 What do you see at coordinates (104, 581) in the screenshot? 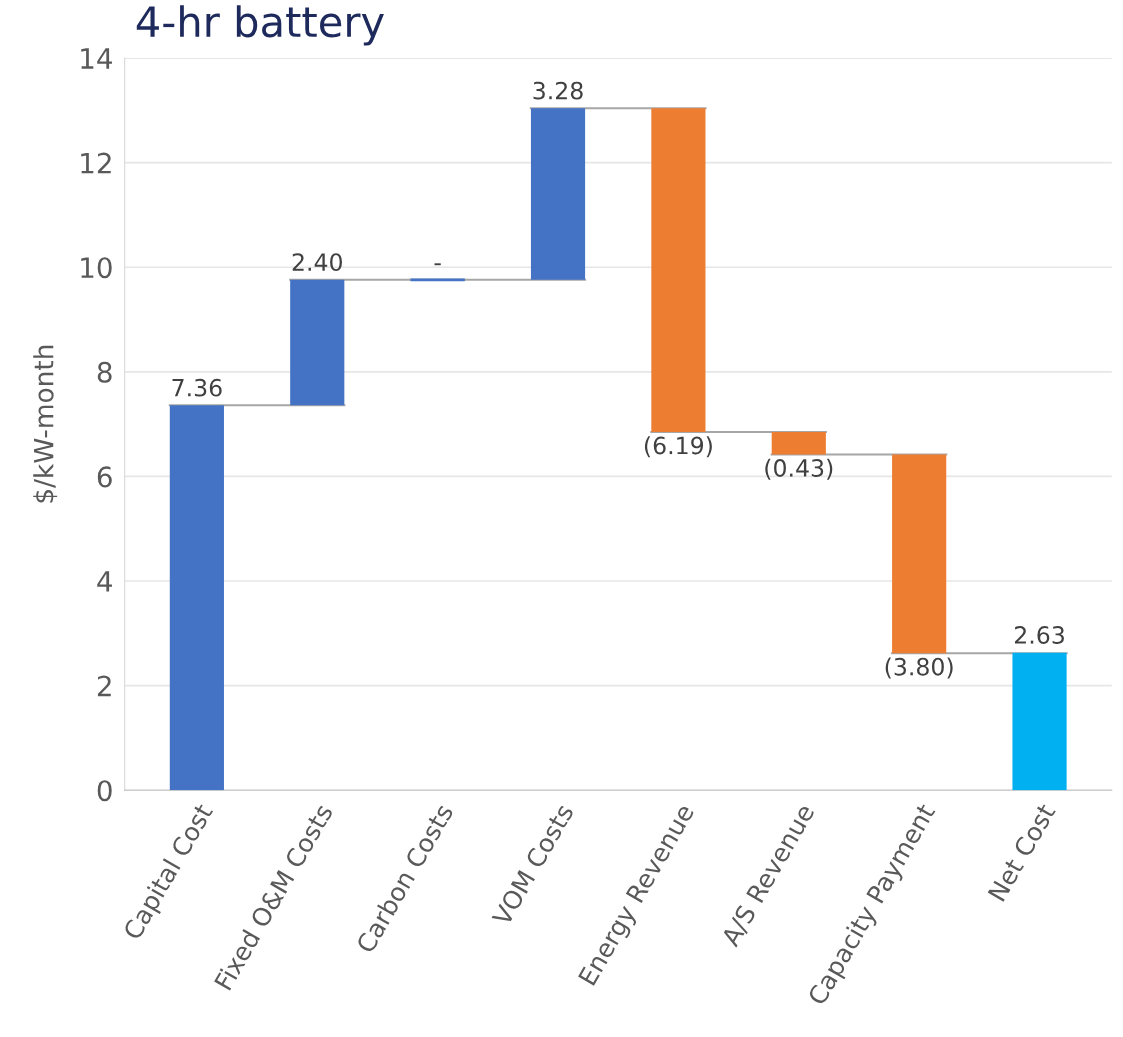
I see `y-tick-label: 4` at bounding box center [104, 581].